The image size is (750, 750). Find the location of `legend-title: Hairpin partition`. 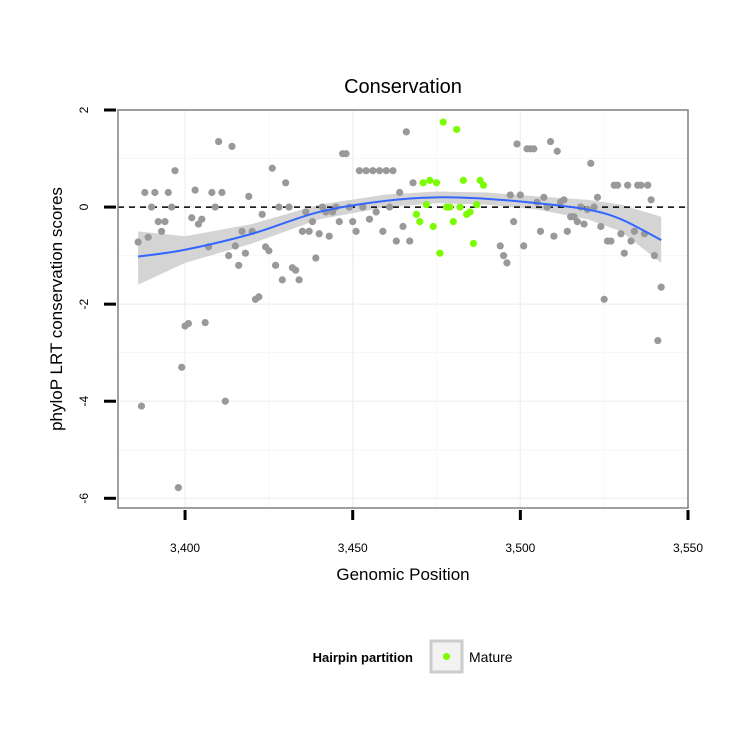

legend-title: Hairpin partition is located at coordinates (363, 657).